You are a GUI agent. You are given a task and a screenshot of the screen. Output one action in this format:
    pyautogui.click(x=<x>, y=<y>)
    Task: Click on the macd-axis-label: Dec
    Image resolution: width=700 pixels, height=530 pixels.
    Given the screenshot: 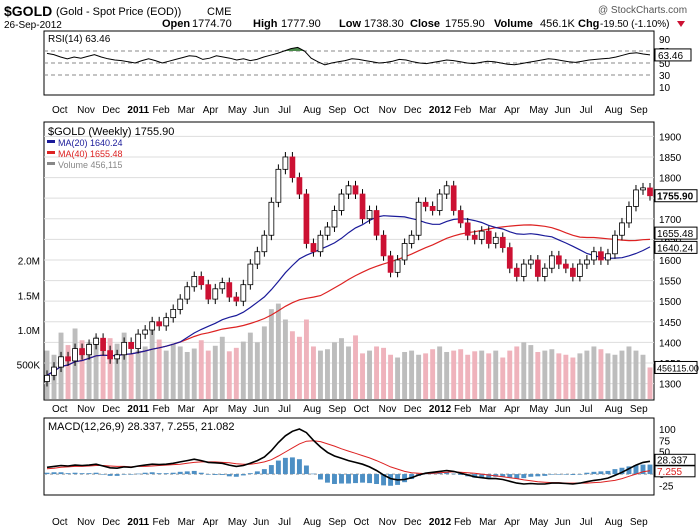 What is the action you would take?
    pyautogui.click(x=111, y=522)
    